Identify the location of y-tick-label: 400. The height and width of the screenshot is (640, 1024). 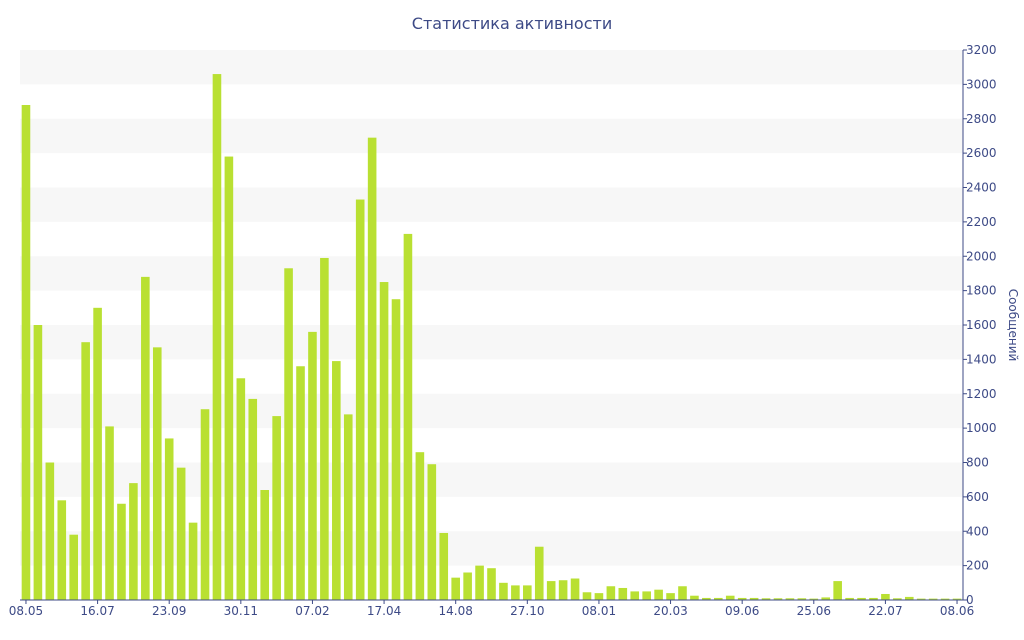
(977, 531).